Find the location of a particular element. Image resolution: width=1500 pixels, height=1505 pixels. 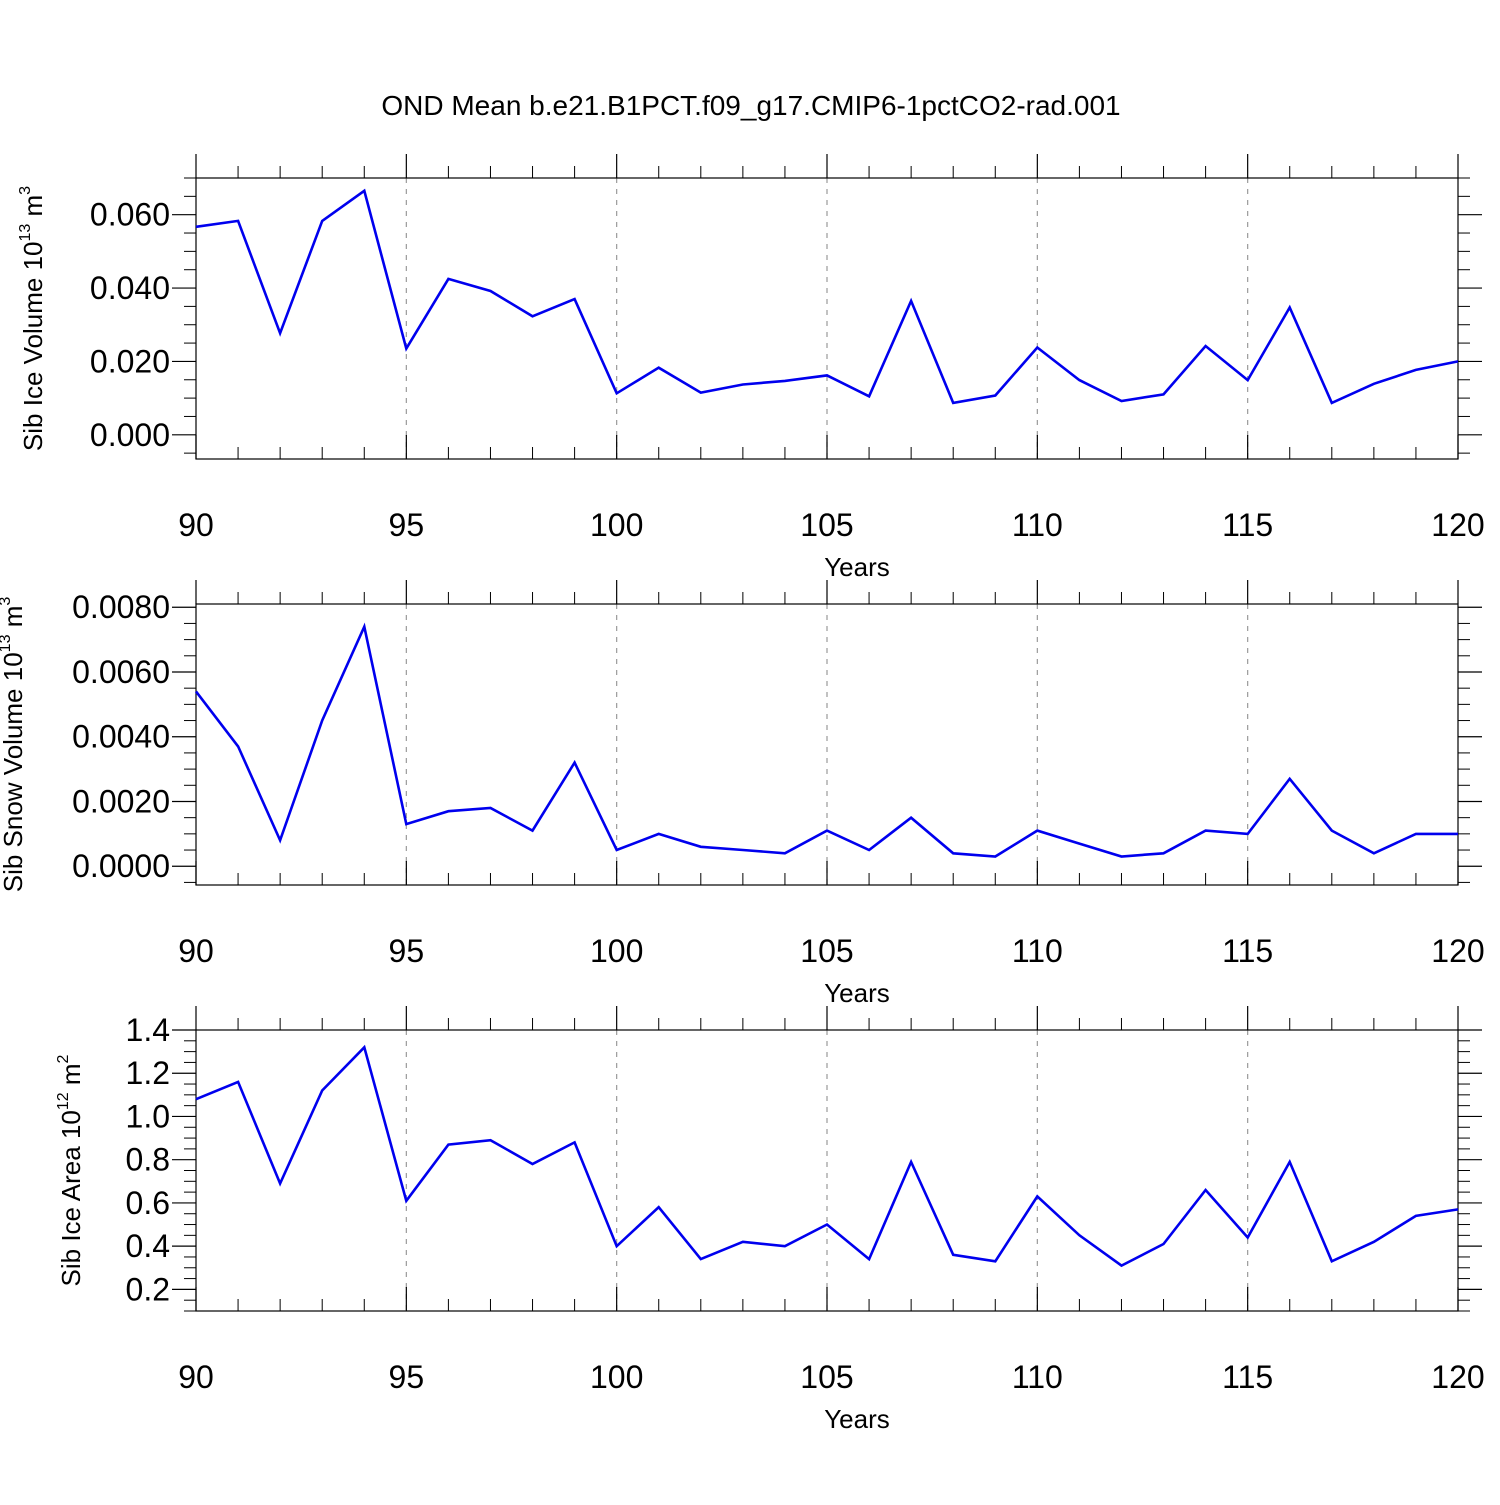

y-axis-label: Sib Ice Area 1012 m2 is located at coordinates (70, 1170).